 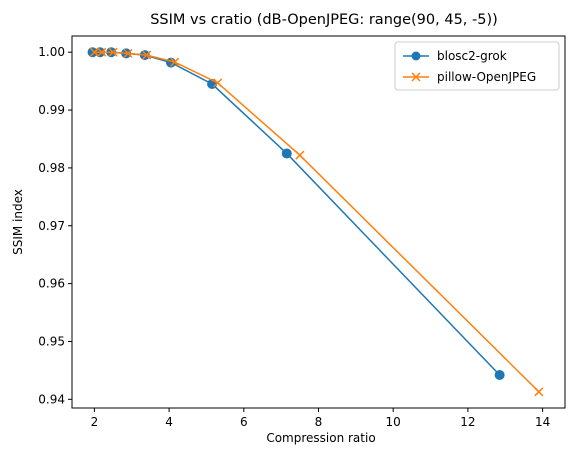 What do you see at coordinates (51, 399) in the screenshot?
I see `y-tick-label: 0.94` at bounding box center [51, 399].